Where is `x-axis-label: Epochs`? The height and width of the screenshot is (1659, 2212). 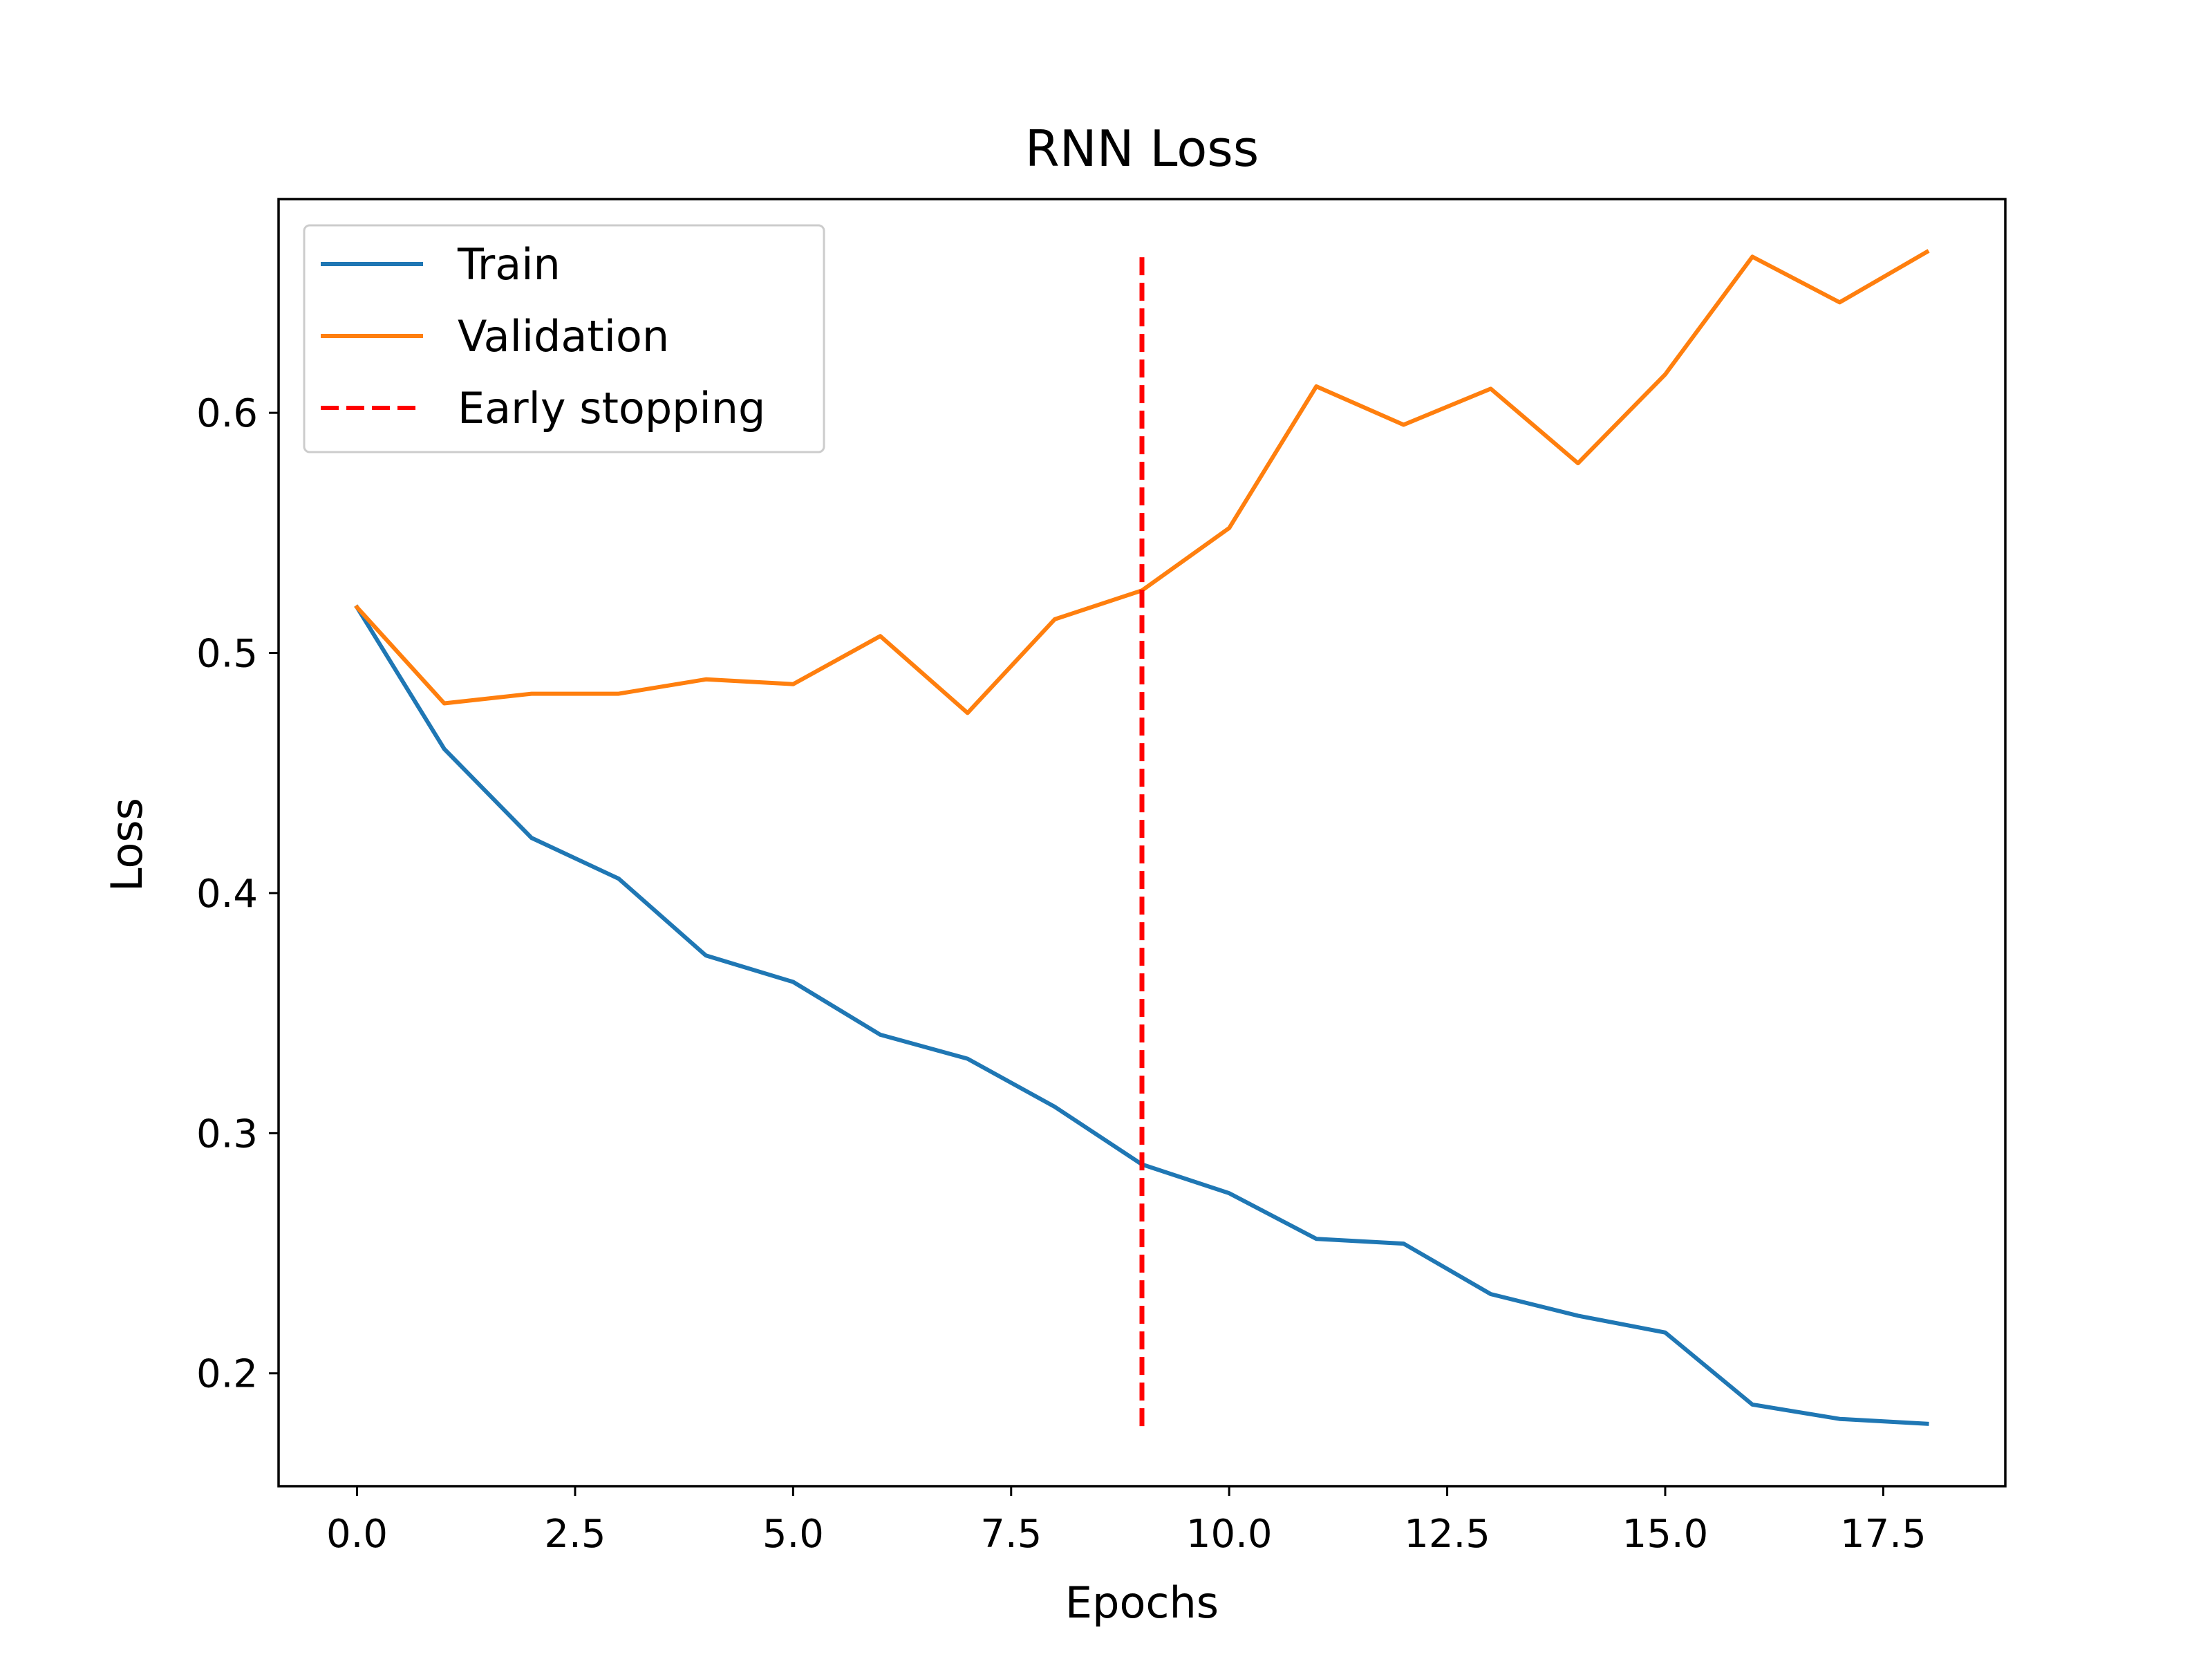
x-axis-label: Epochs is located at coordinates (1142, 1602).